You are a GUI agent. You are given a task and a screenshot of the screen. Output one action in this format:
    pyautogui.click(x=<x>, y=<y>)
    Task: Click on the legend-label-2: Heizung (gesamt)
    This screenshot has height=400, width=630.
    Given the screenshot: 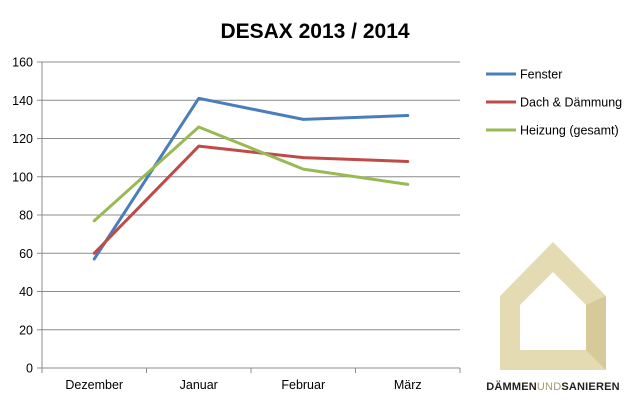 What is the action you would take?
    pyautogui.click(x=569, y=131)
    